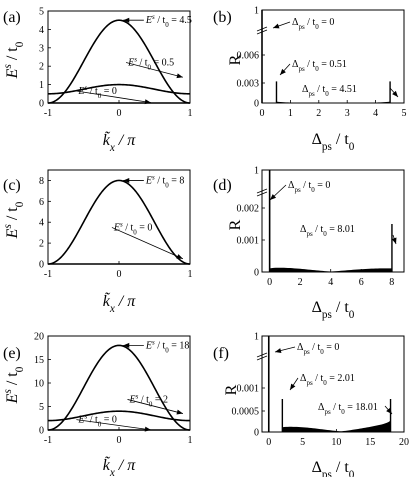  I want to click on y-tick-label: 20, so click(39, 337).